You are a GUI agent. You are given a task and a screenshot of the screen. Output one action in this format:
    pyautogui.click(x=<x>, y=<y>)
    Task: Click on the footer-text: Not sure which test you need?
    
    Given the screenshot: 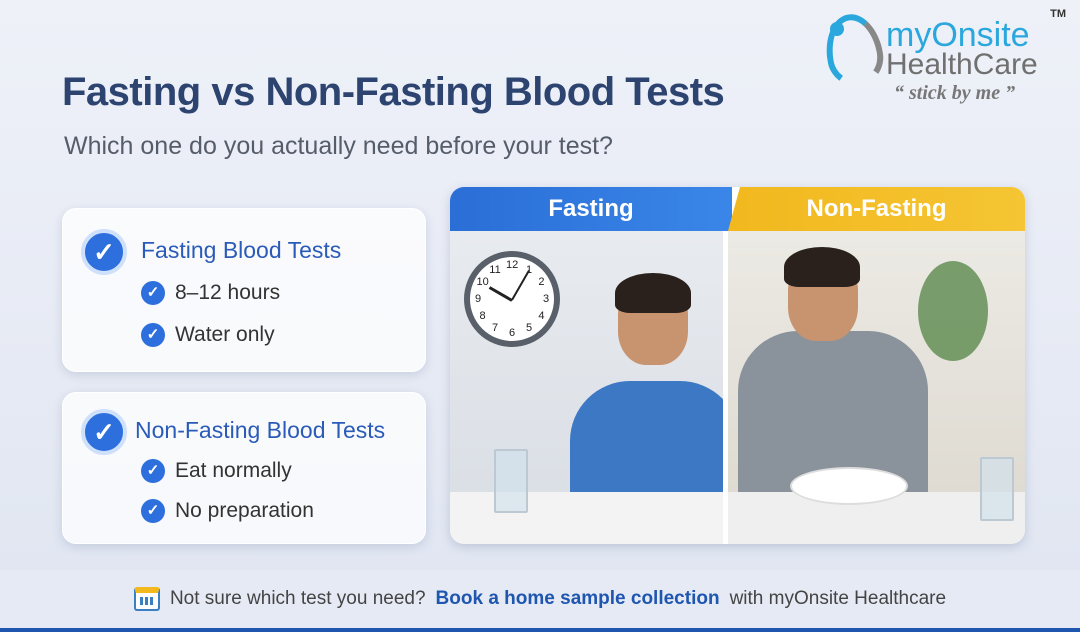 What is the action you would take?
    pyautogui.click(x=297, y=598)
    